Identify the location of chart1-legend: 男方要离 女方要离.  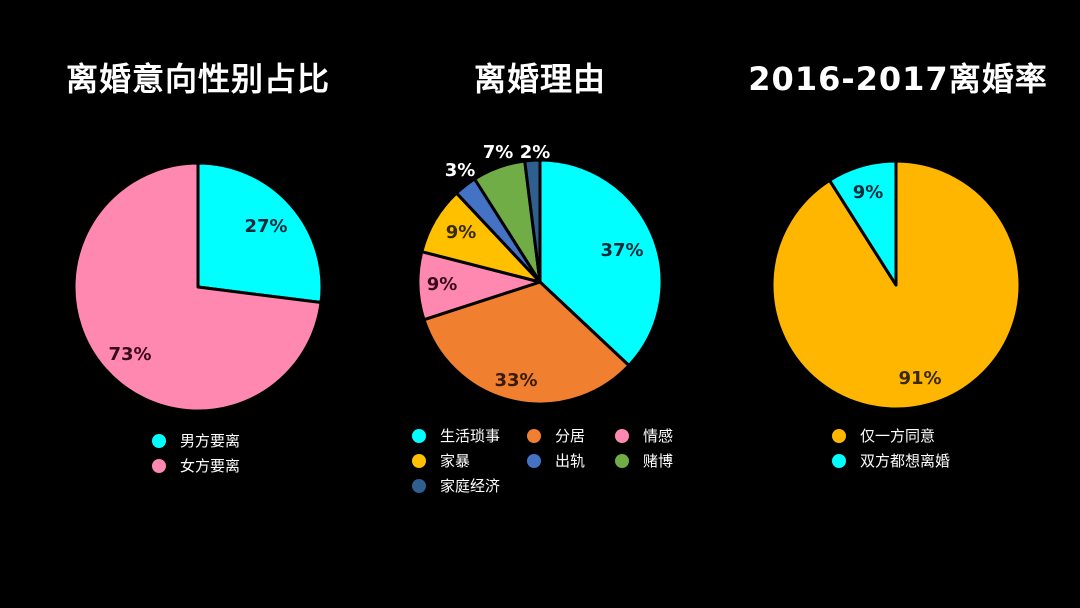
(196, 453).